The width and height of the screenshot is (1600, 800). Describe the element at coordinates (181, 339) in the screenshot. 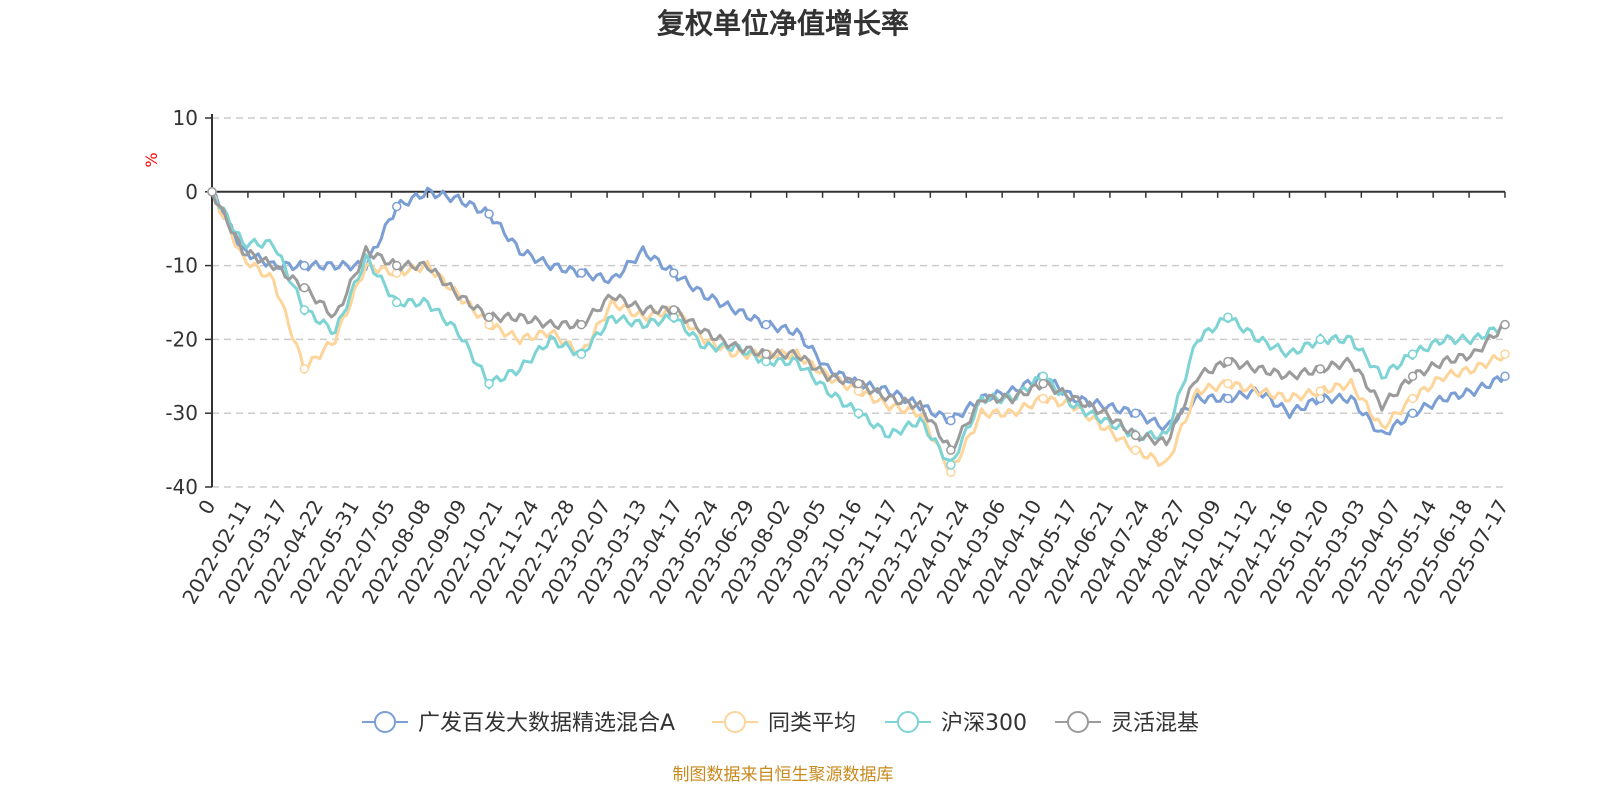

I see `y-tick-label: -20` at that location.